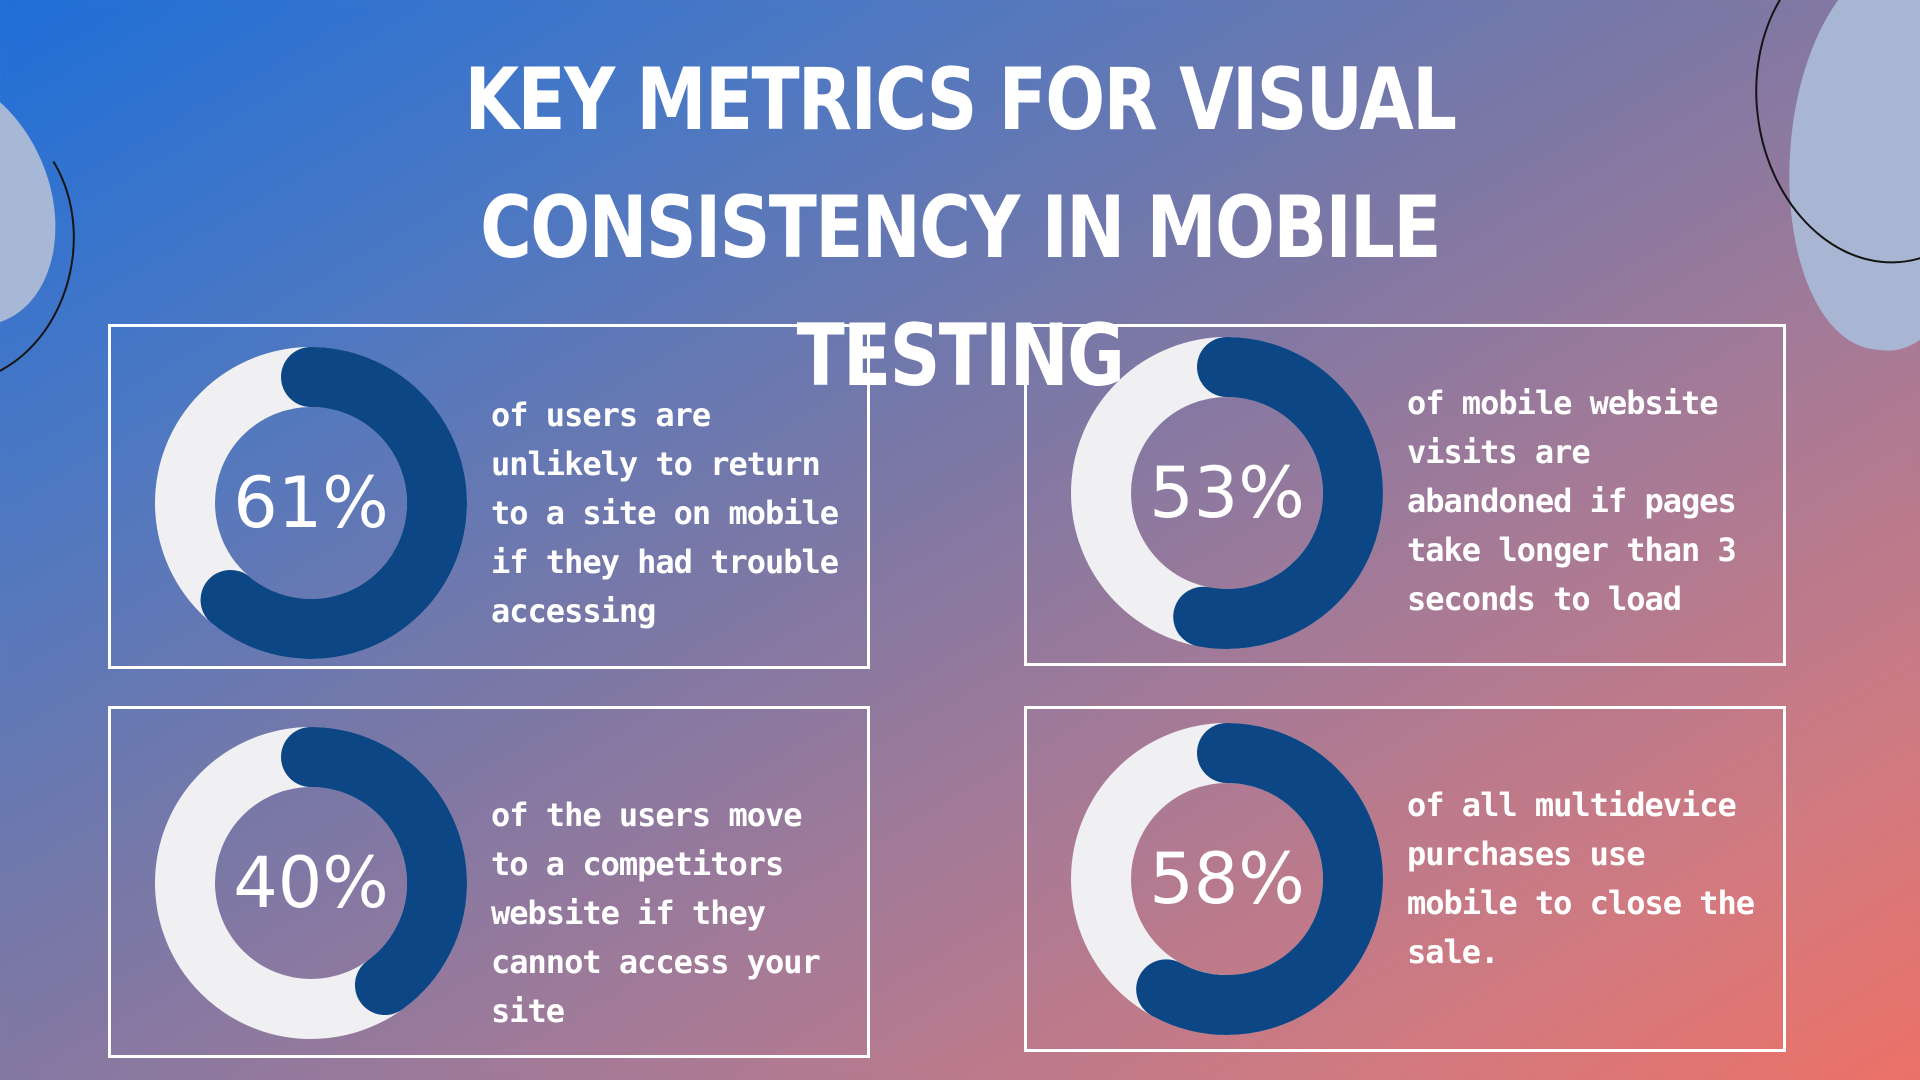 The width and height of the screenshot is (1920, 1080). I want to click on metric-value: 53%, so click(1227, 493).